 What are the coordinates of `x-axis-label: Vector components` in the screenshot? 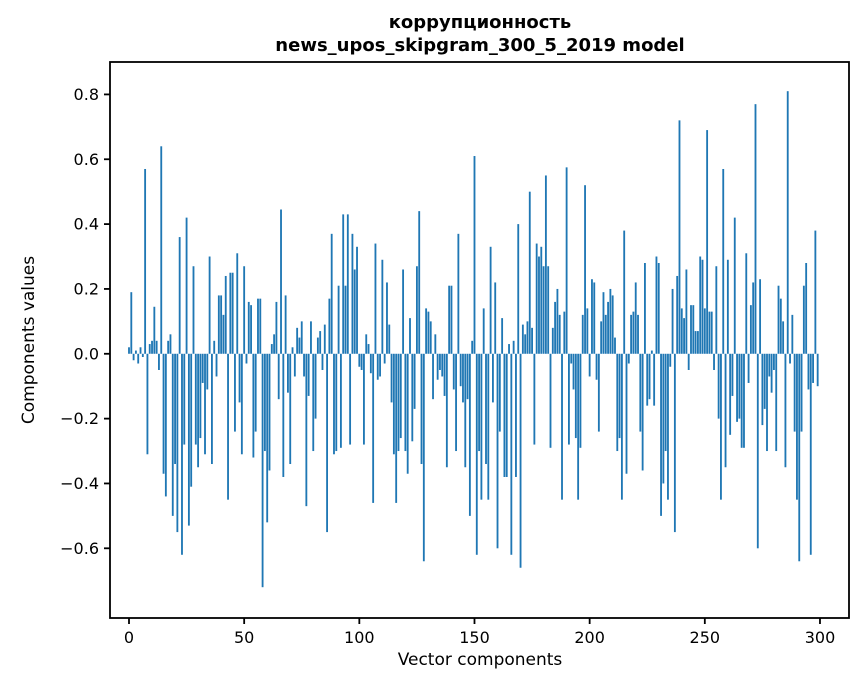 It's located at (480, 660).